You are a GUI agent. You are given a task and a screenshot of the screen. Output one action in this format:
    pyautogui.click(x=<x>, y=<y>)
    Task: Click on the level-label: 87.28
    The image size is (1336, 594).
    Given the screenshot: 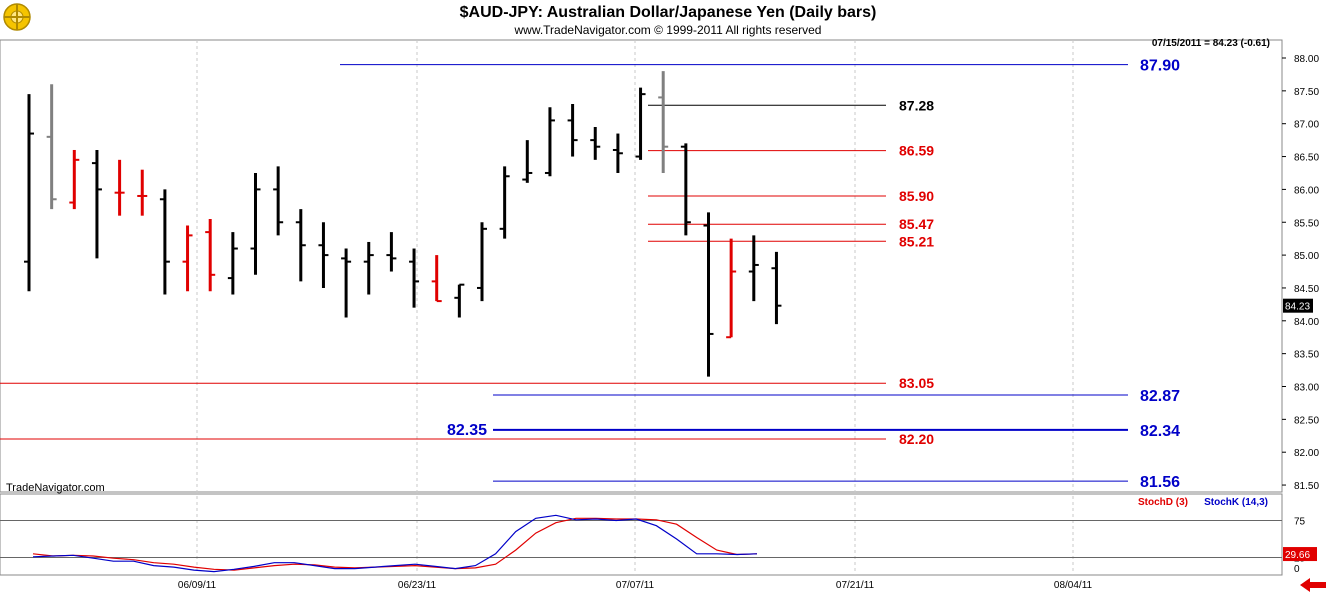 What is the action you would take?
    pyautogui.click(x=916, y=105)
    